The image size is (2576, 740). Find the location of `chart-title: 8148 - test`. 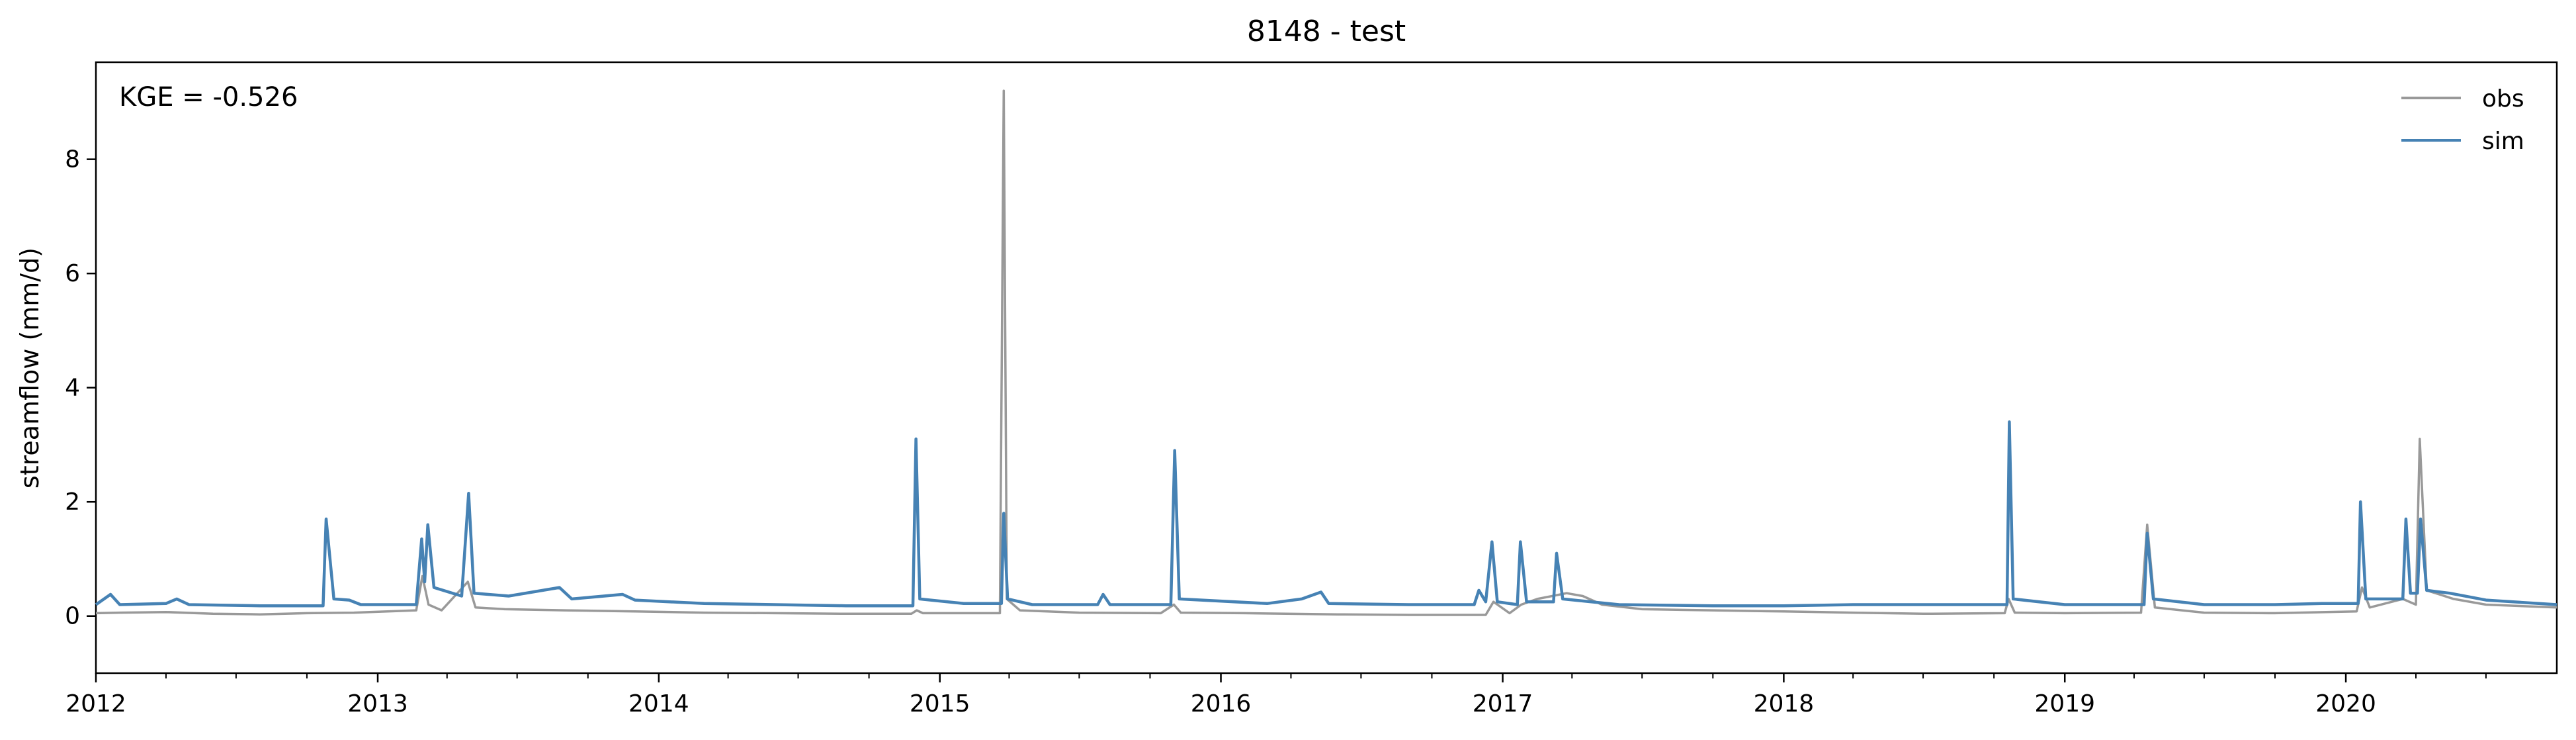

chart-title: 8148 - test is located at coordinates (1326, 31).